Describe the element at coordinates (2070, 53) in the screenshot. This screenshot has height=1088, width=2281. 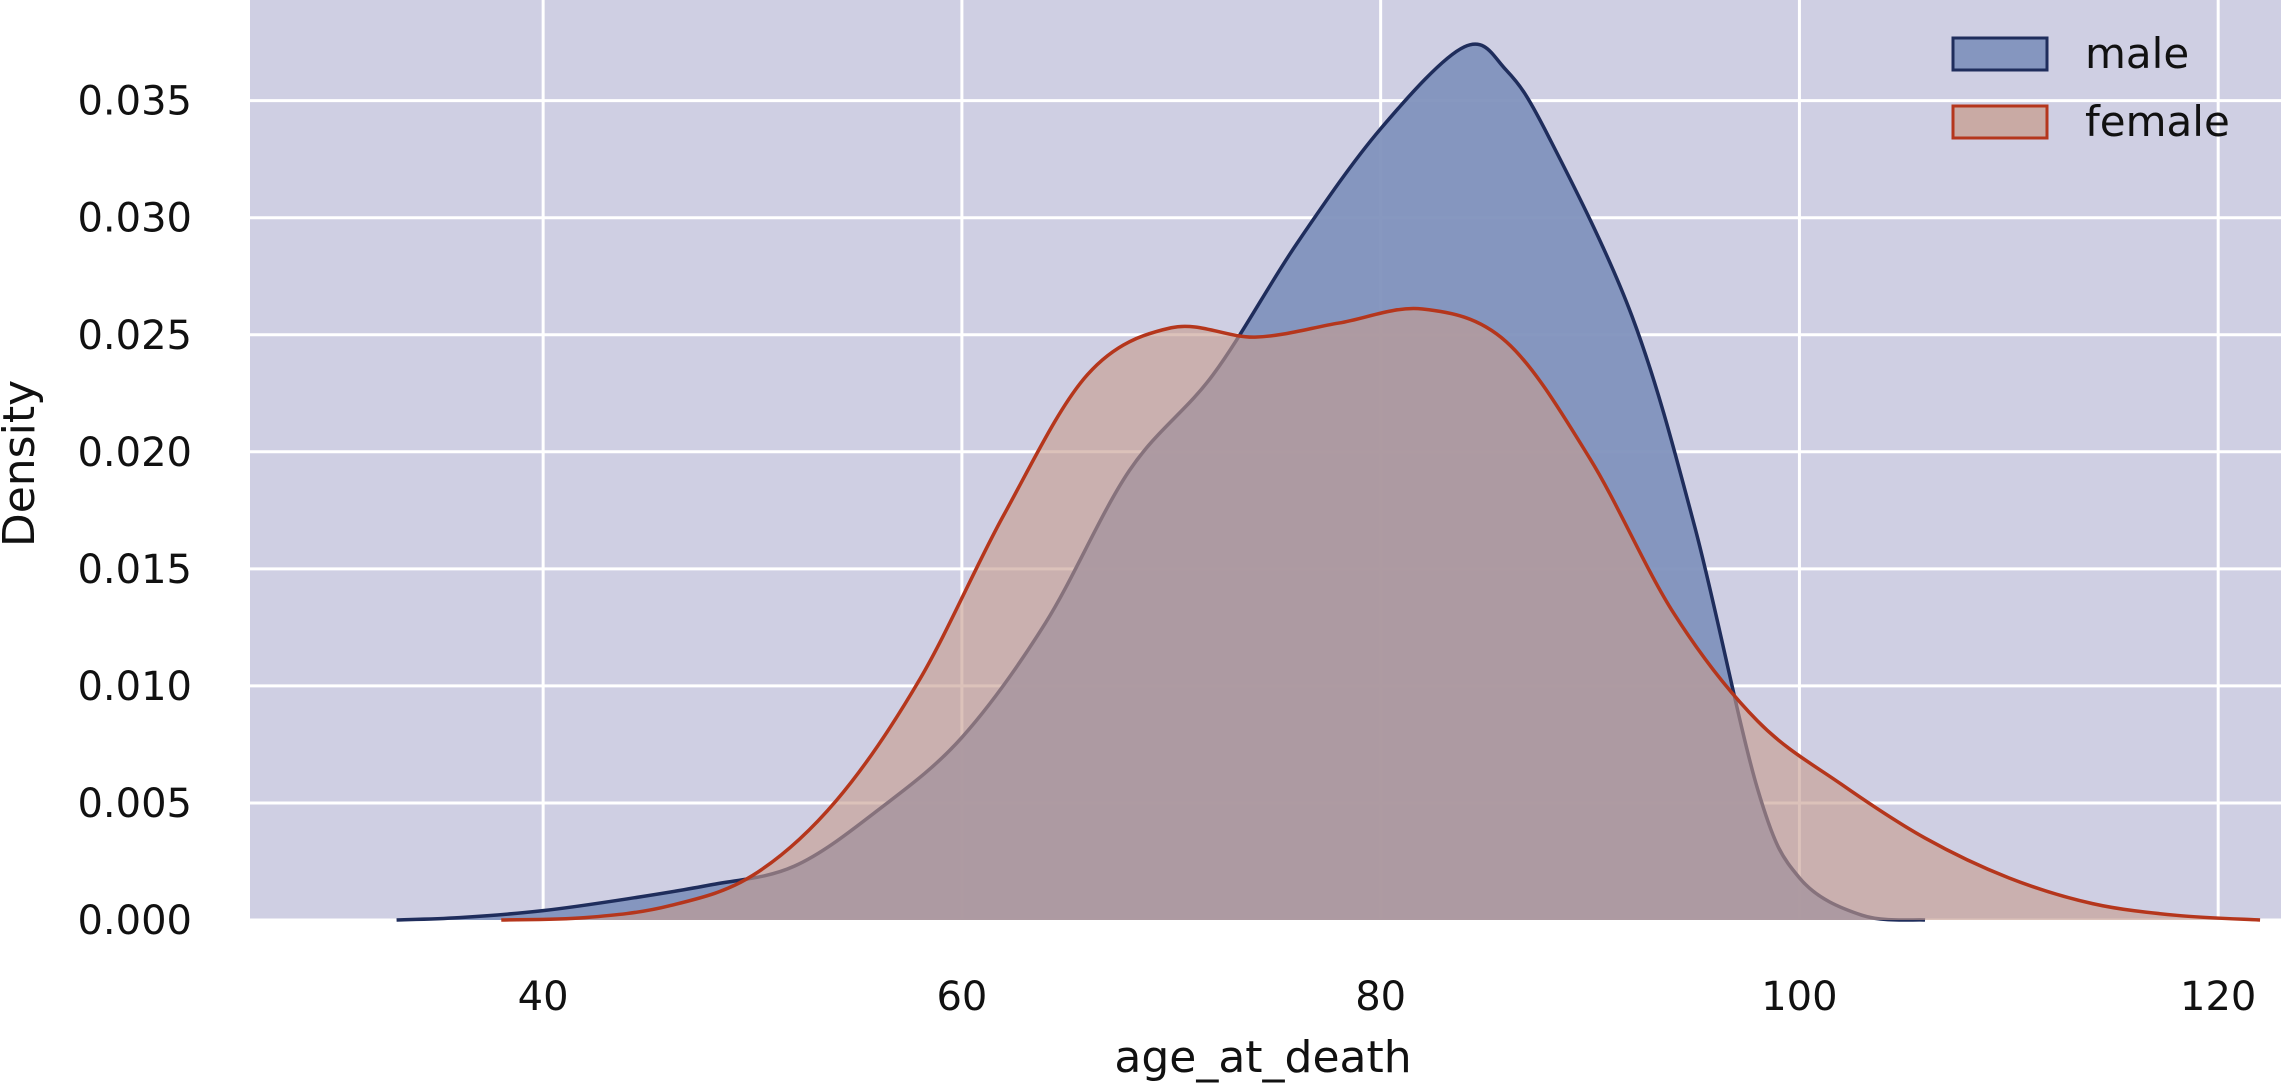
I see `legend-item-male: male` at that location.